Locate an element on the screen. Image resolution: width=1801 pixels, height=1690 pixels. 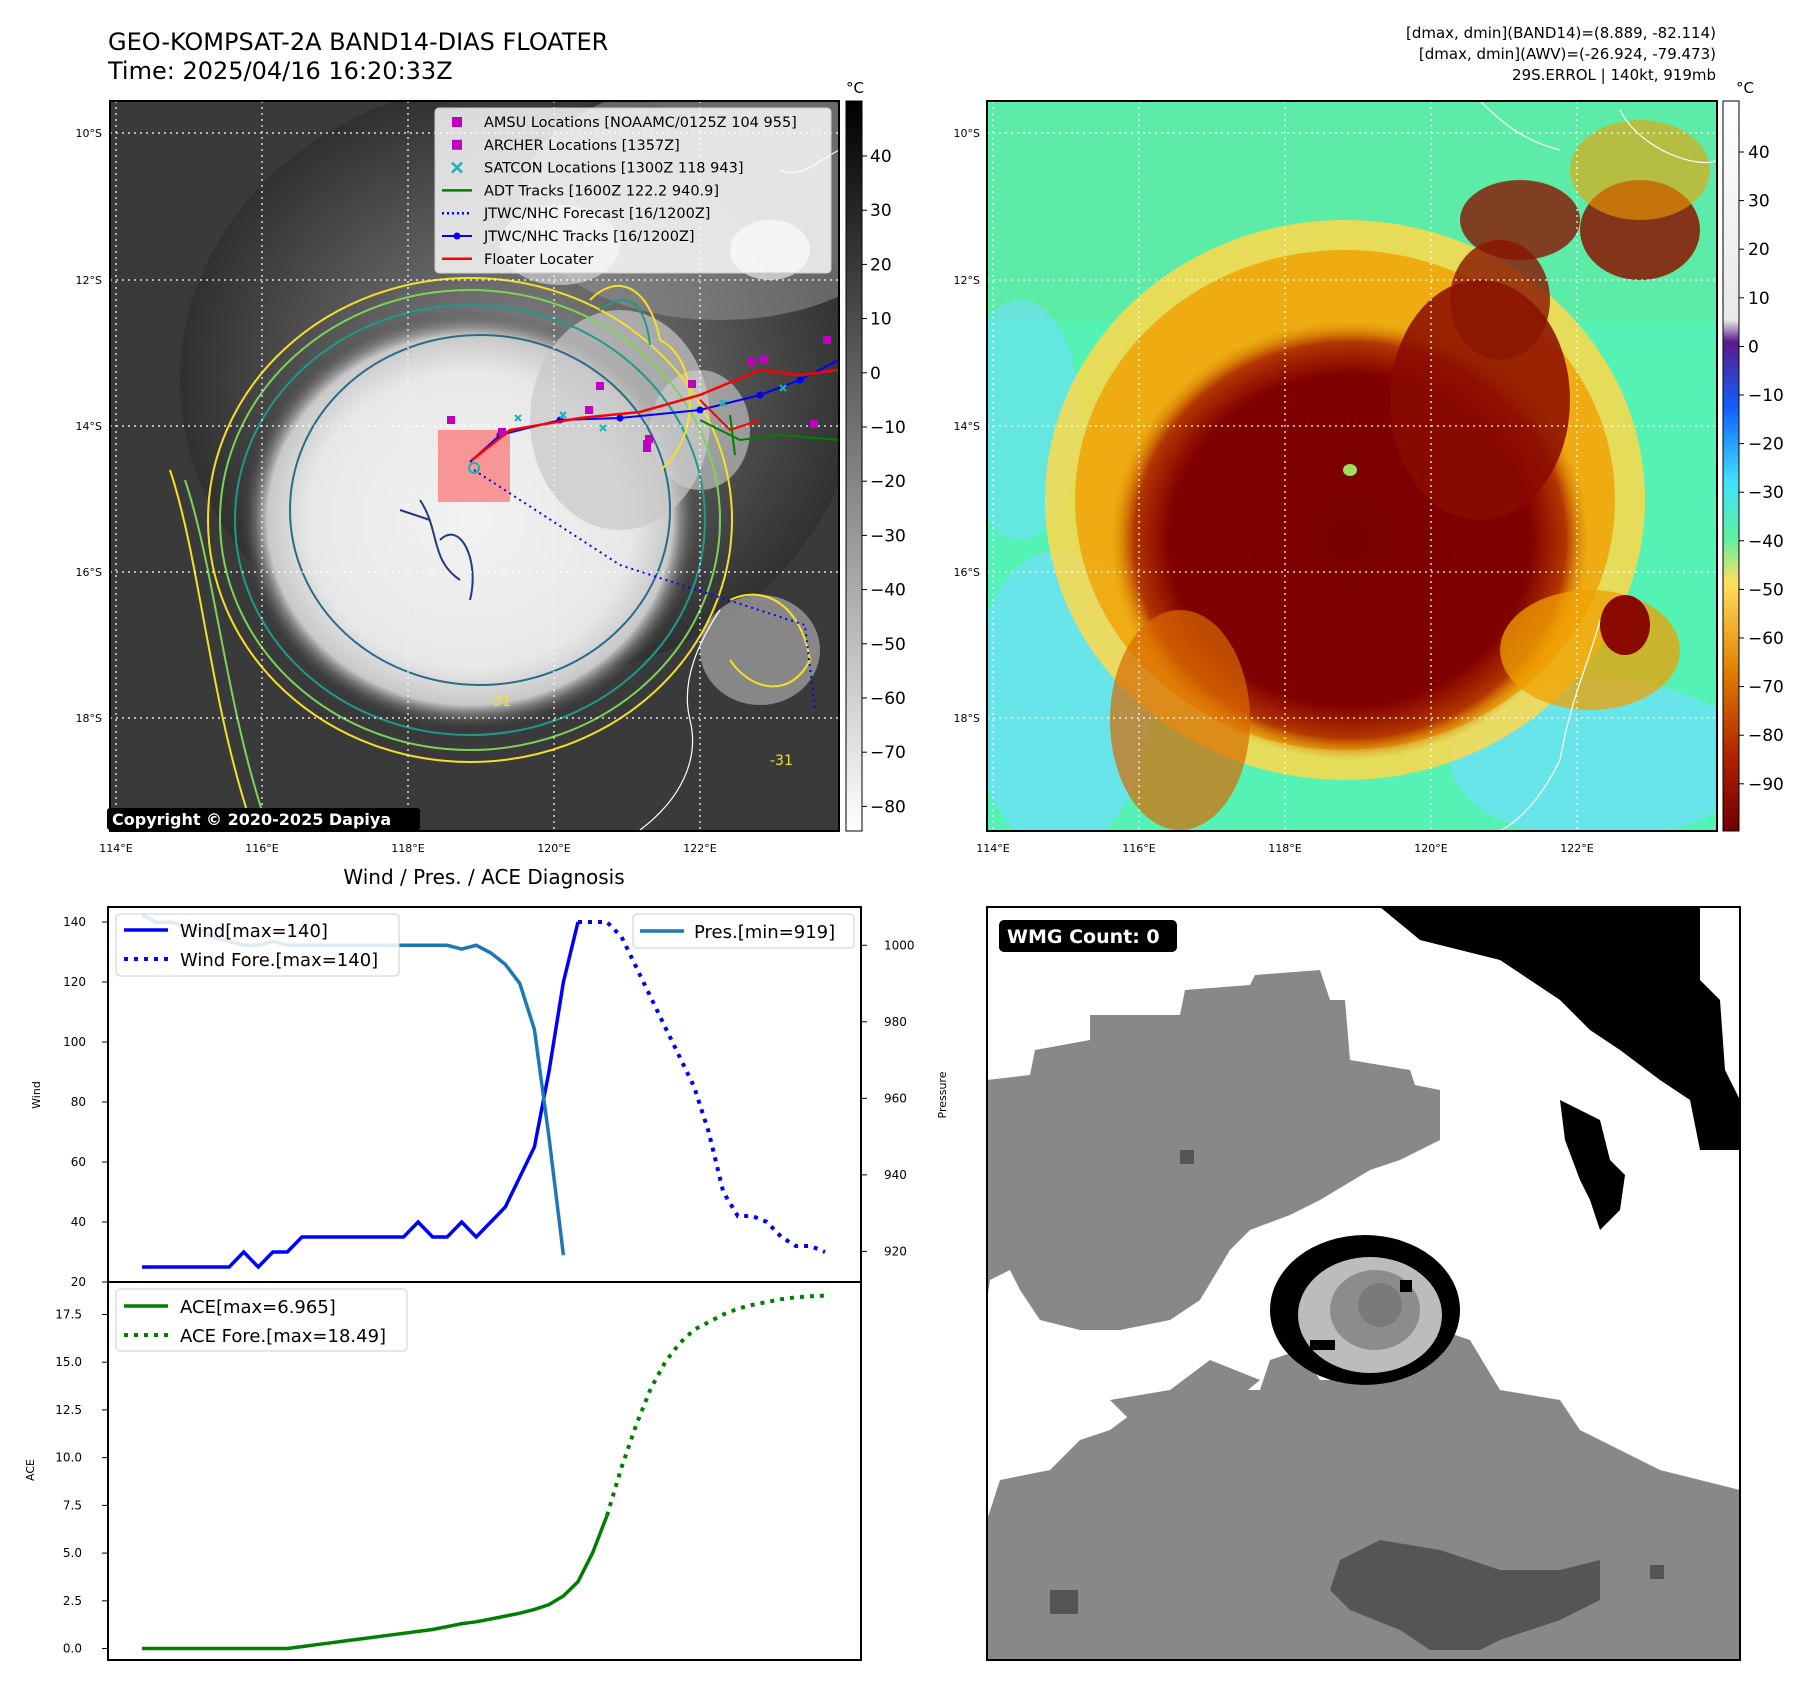
copyright-badge: Copyright © 2020-2025 Dapiya is located at coordinates (263, 819).